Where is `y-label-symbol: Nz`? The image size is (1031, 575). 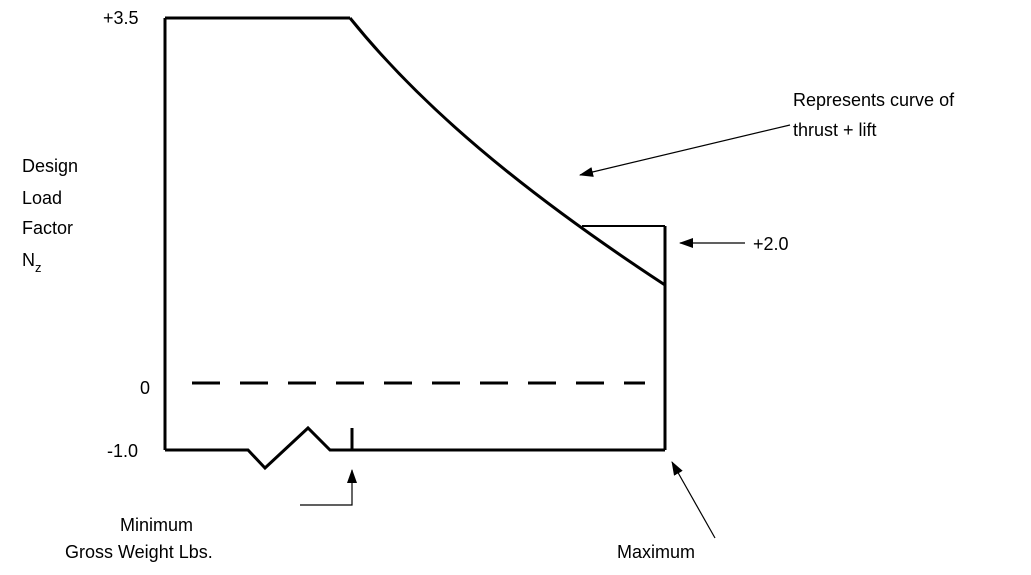 y-label-symbol: Nz is located at coordinates (32, 262).